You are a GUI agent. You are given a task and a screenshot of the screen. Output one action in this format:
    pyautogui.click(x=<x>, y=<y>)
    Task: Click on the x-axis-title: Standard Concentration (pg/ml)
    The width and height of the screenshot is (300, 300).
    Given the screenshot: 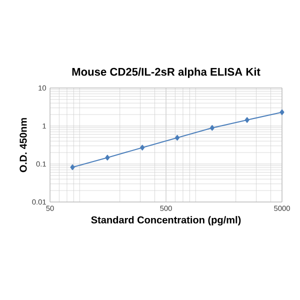 What is the action you would take?
    pyautogui.click(x=166, y=221)
    